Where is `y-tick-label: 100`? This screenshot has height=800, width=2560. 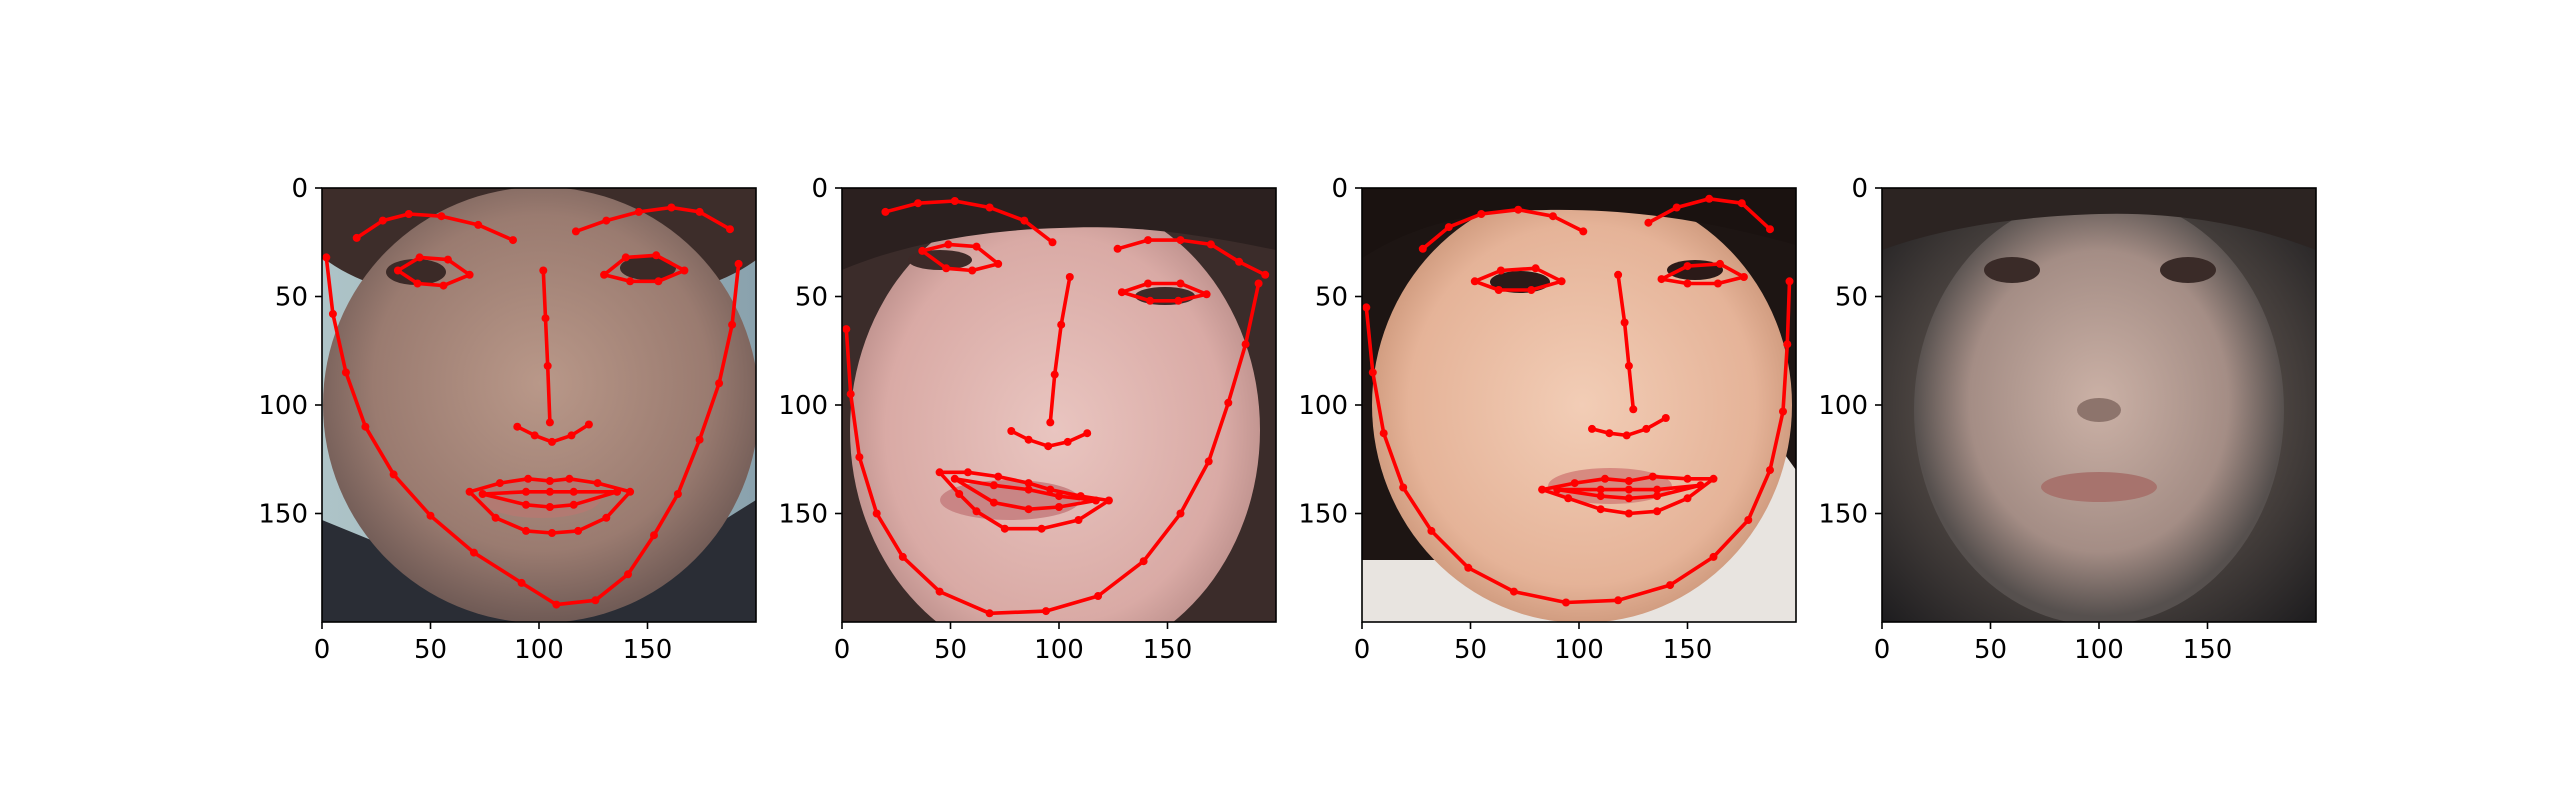 y-tick-label: 100 is located at coordinates (803, 406).